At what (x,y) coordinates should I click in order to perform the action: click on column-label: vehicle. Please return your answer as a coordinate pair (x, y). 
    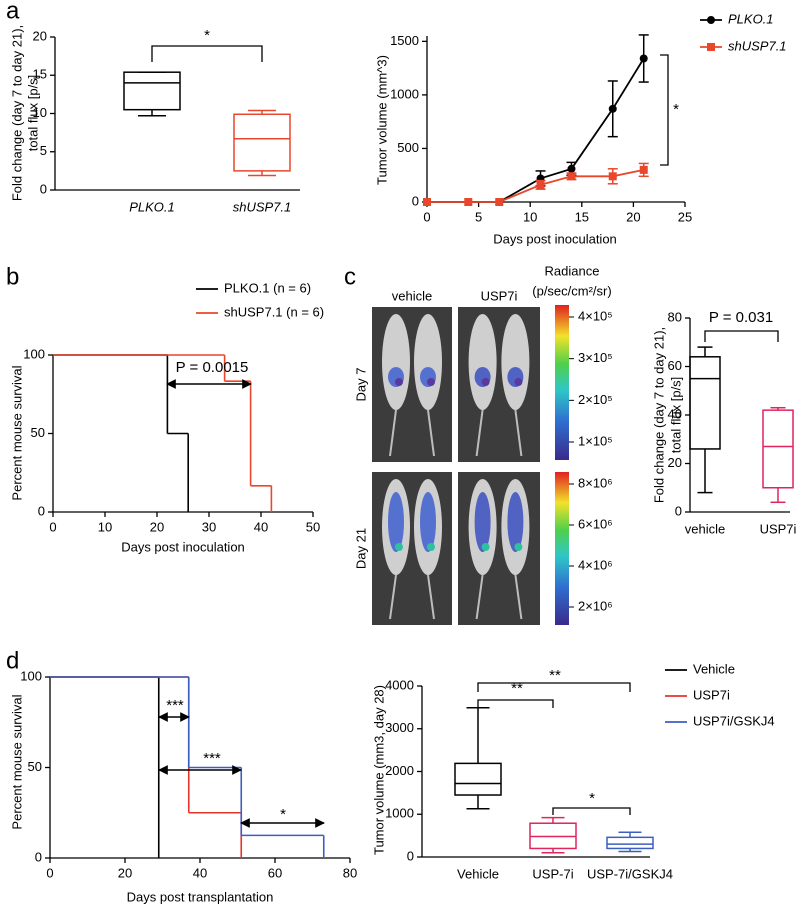
    Looking at the image, I should click on (412, 295).